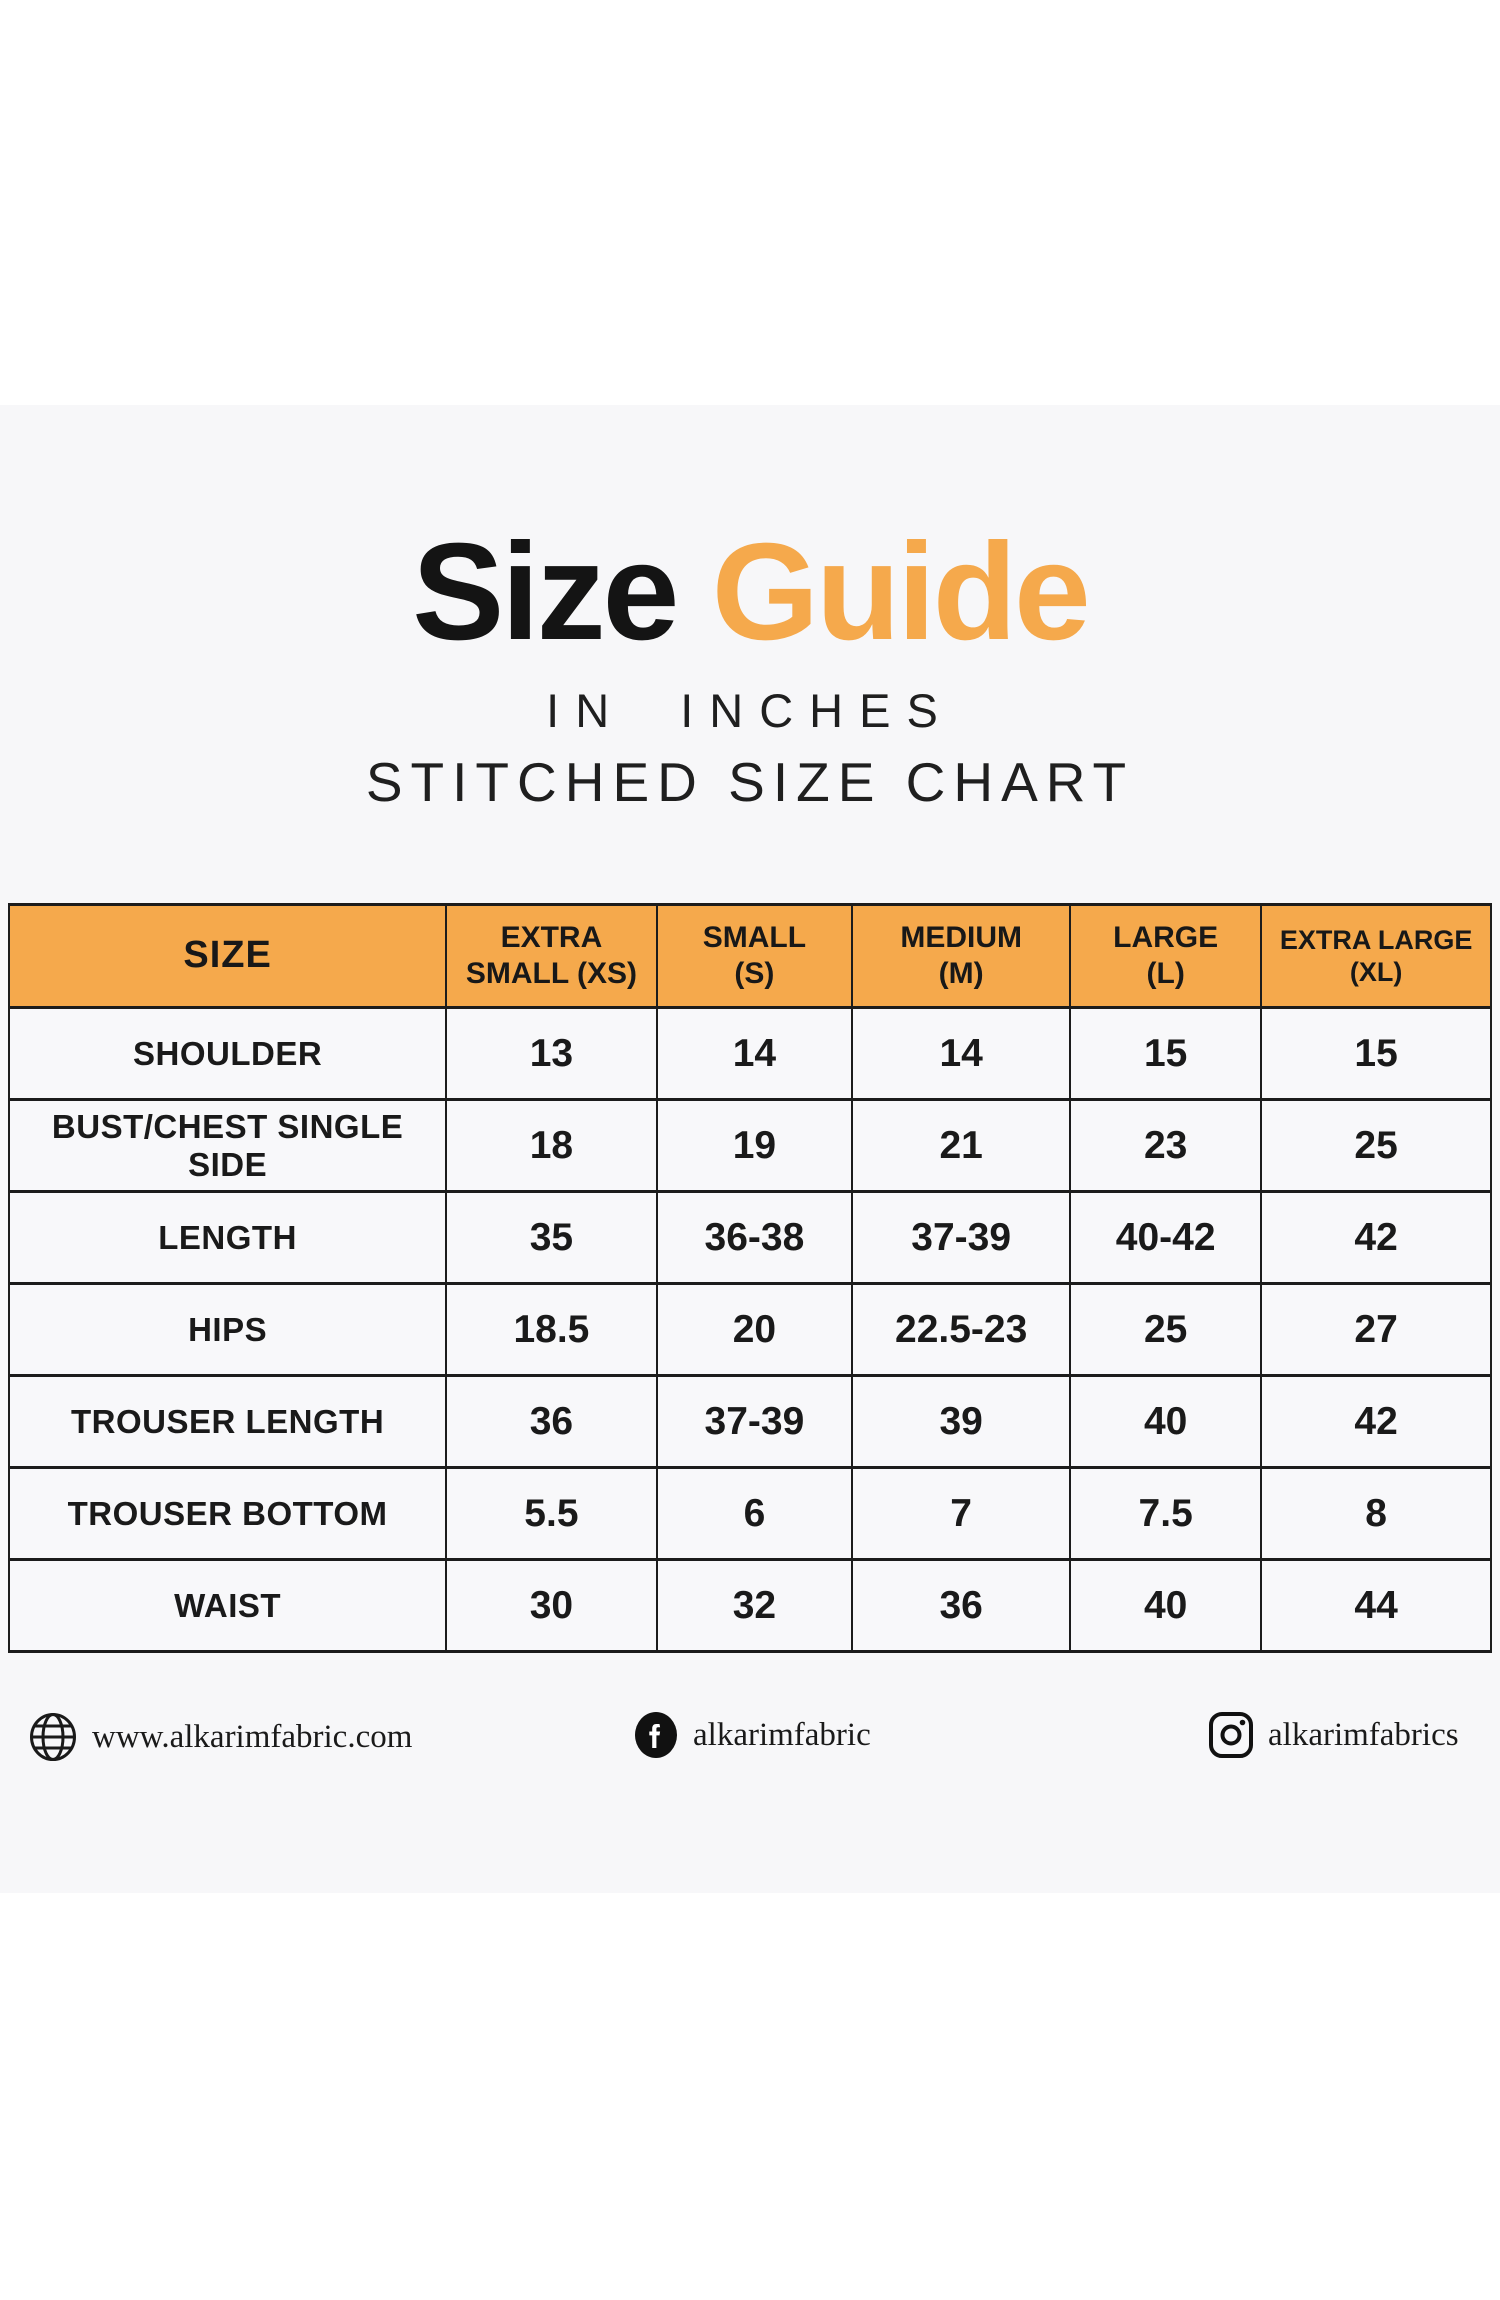 The height and width of the screenshot is (2300, 1500). I want to click on header-label: LARGE, so click(1166, 937).